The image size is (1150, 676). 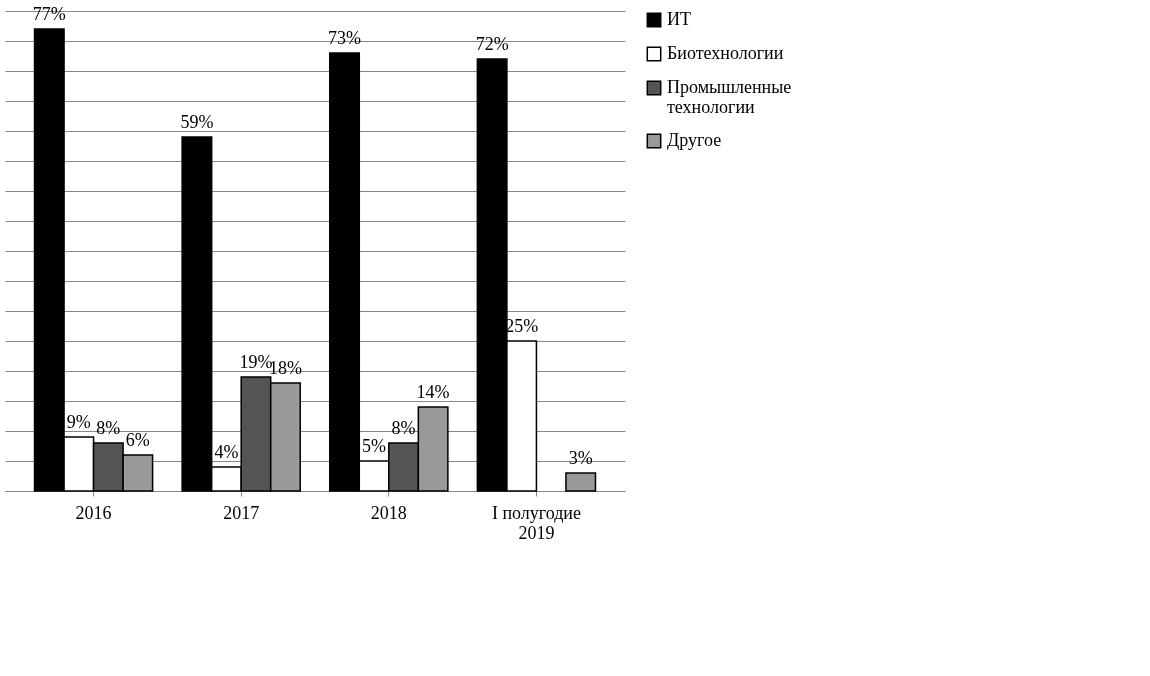 What do you see at coordinates (694, 140) in the screenshot?
I see `legend-label: Другое` at bounding box center [694, 140].